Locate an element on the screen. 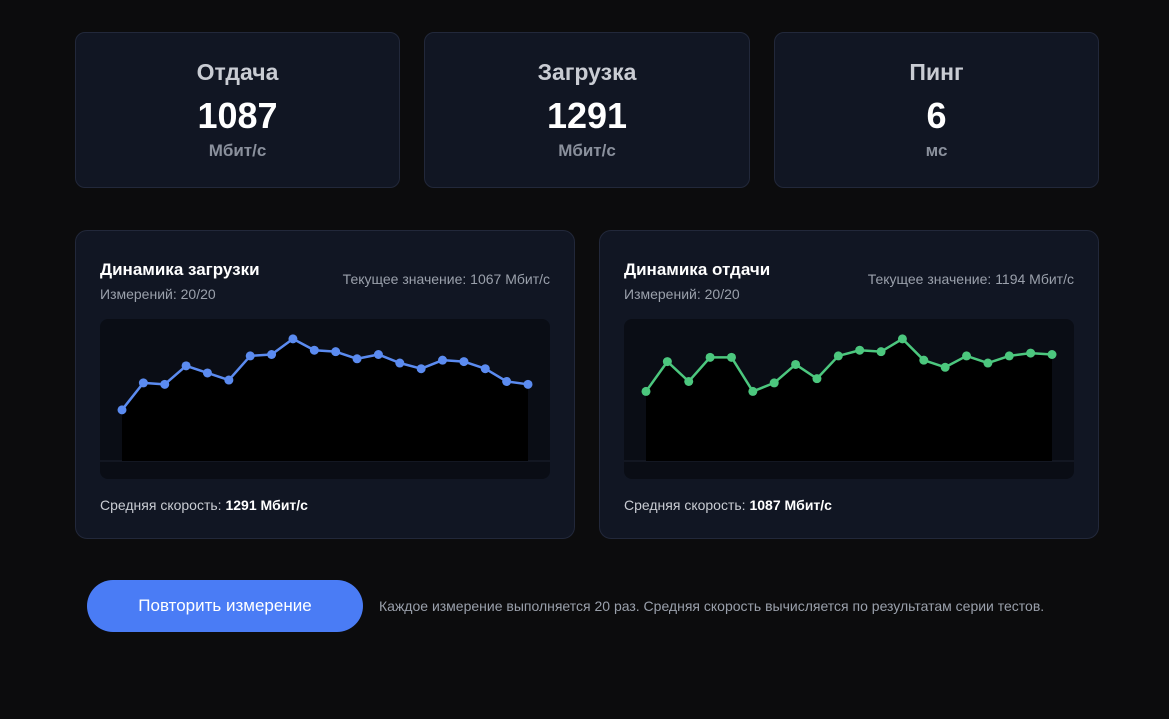 This screenshot has width=1169, height=719. upload-current-value: Текущее значение: 1194 Мбит/с is located at coordinates (971, 279).